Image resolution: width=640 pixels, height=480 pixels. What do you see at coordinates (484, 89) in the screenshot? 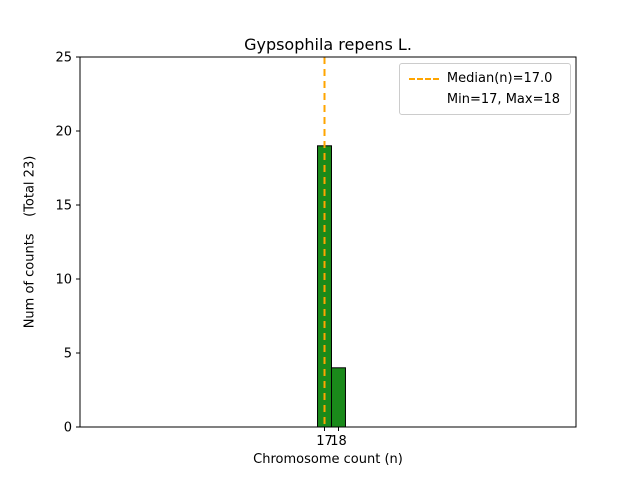
I see `legend: Median(n)=17.0 Min=17, Max=18` at bounding box center [484, 89].